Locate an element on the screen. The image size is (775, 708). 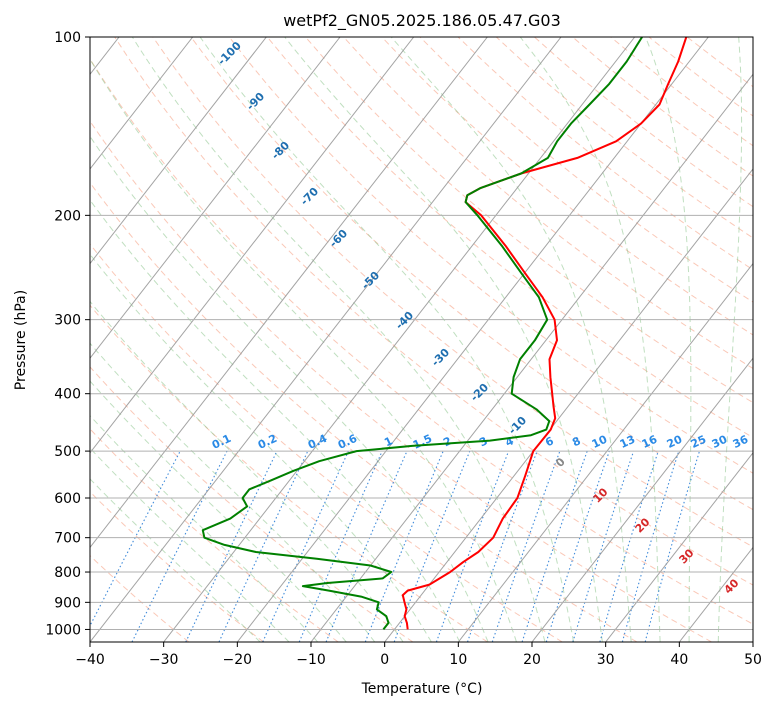
mixing-ratio-label: 25 is located at coordinates (698, 442).